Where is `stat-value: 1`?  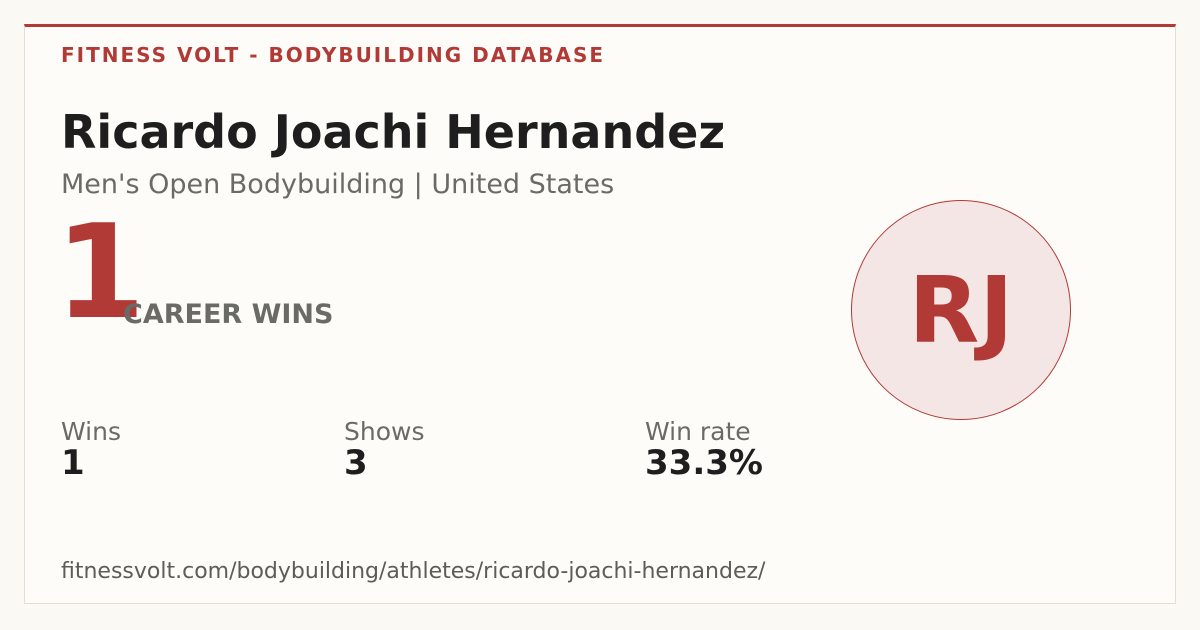 stat-value: 1 is located at coordinates (73, 463).